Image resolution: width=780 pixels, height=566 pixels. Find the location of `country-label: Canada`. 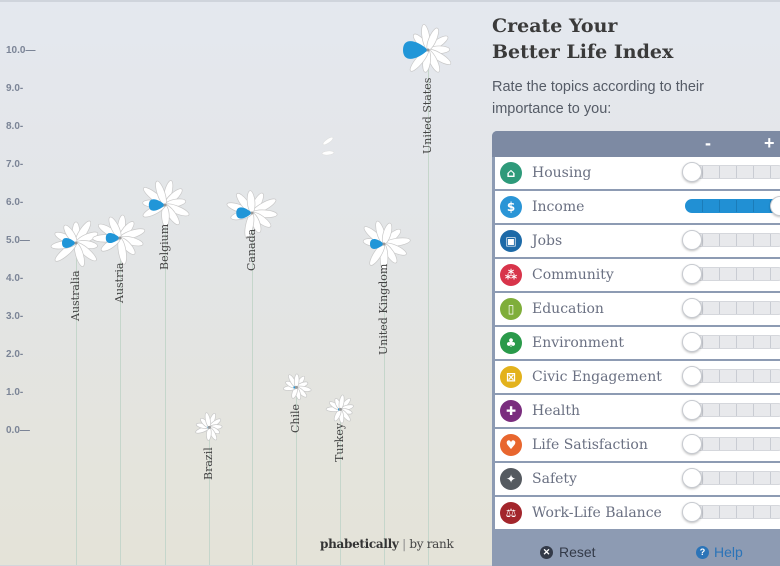

country-label: Canada is located at coordinates (251, 250).